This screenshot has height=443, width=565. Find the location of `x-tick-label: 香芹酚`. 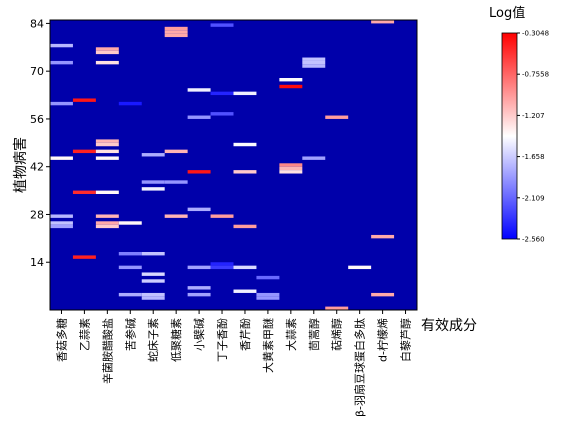

x-tick-label: 香芹酚 is located at coordinates (245, 334).